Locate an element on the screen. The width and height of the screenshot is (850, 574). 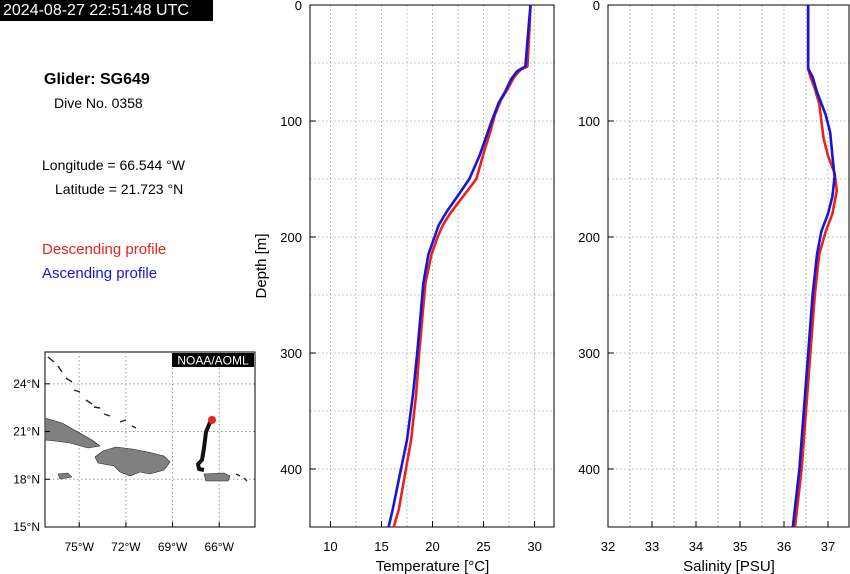
credit-background is located at coordinates (213, 360).